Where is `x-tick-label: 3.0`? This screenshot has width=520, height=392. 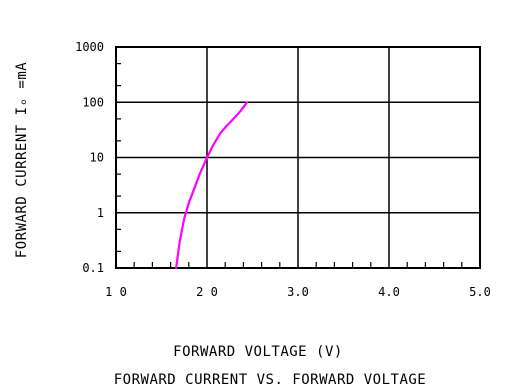 x-tick-label: 3.0 is located at coordinates (298, 292).